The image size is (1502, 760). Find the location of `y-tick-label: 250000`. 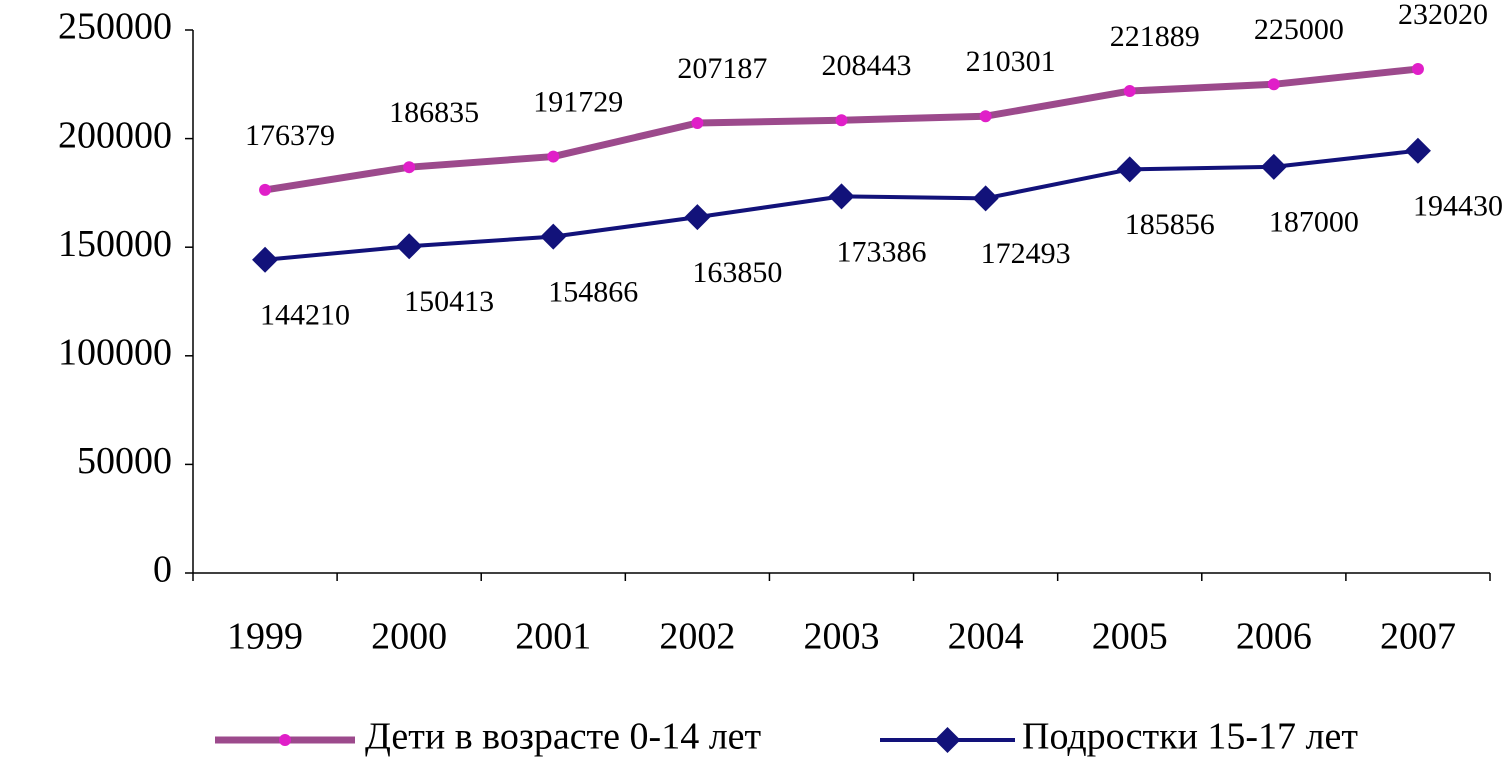

y-tick-label: 250000 is located at coordinates (115, 27).